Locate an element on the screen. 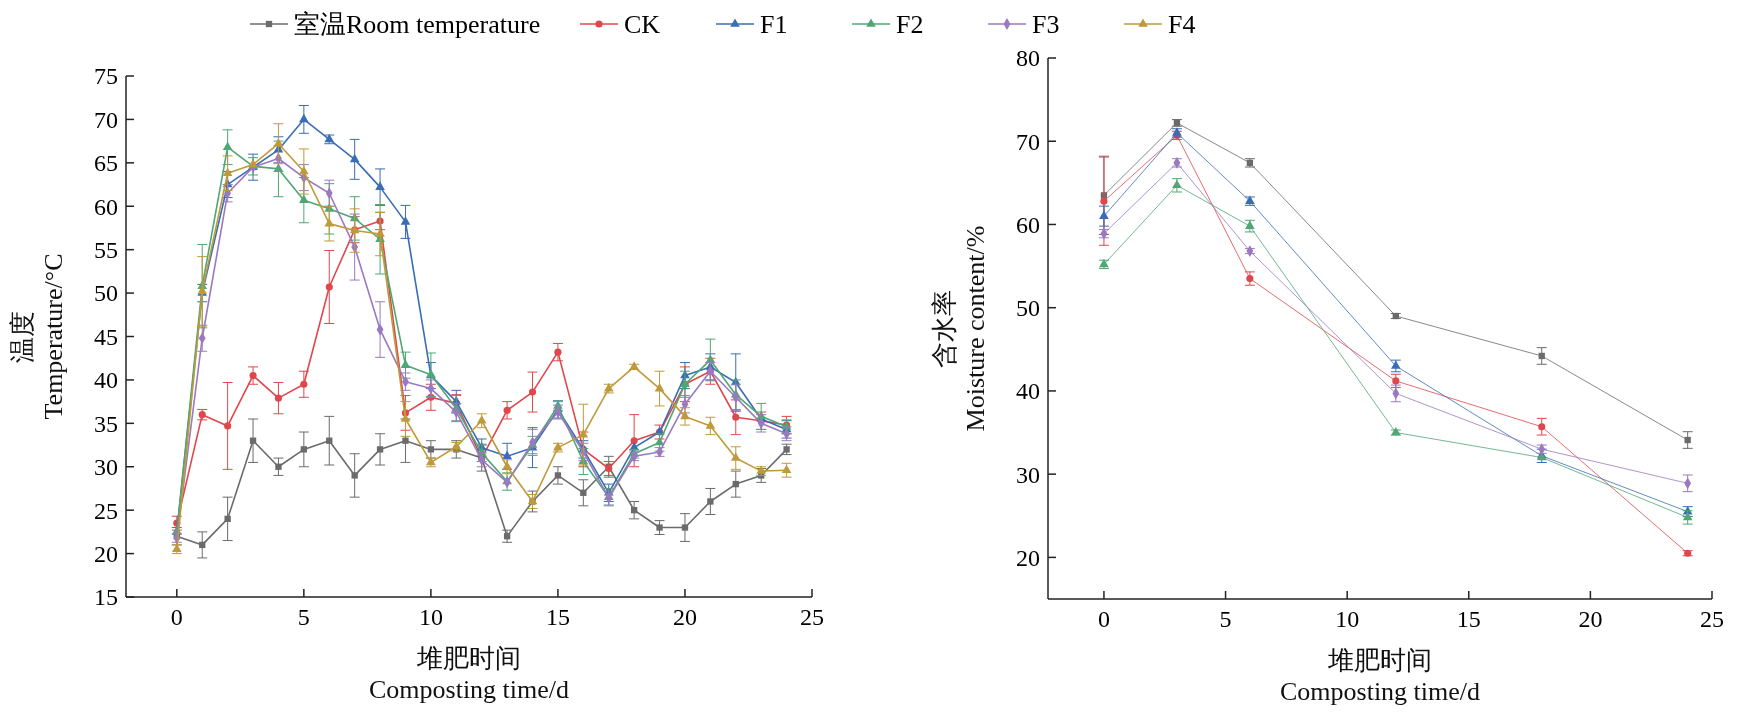 This screenshot has width=1748, height=721. y-tick-label: 25 is located at coordinates (106, 510).